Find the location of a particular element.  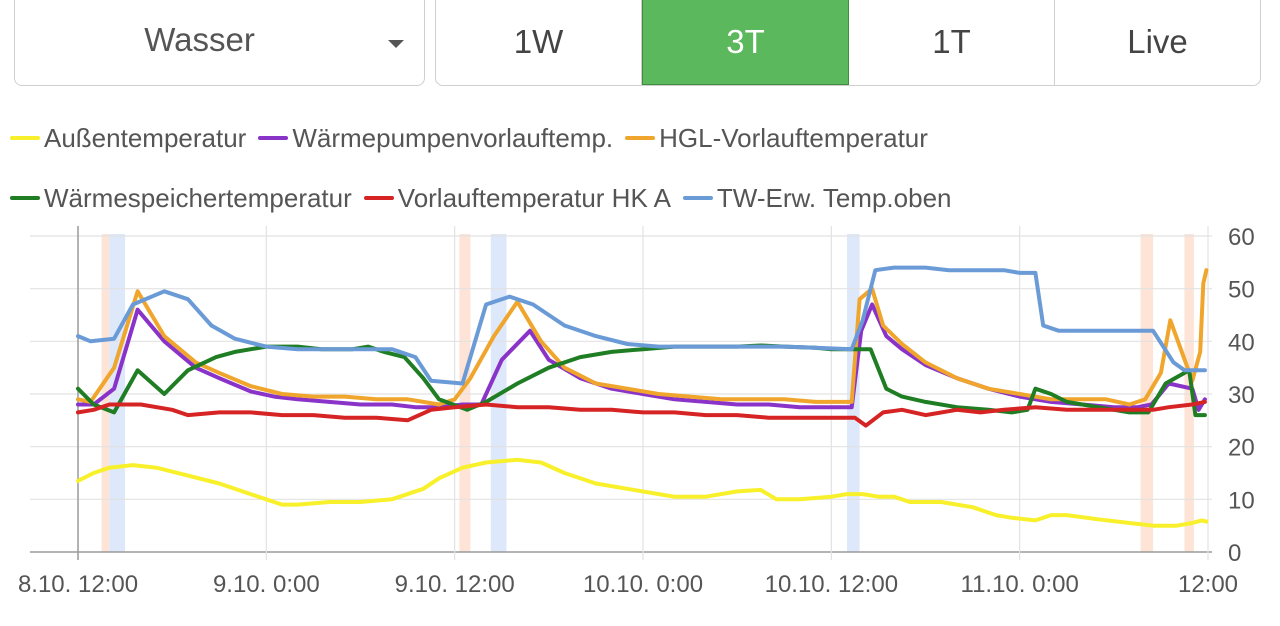

legend-label: Wärmepumpenvorlauftemp. is located at coordinates (453, 137).